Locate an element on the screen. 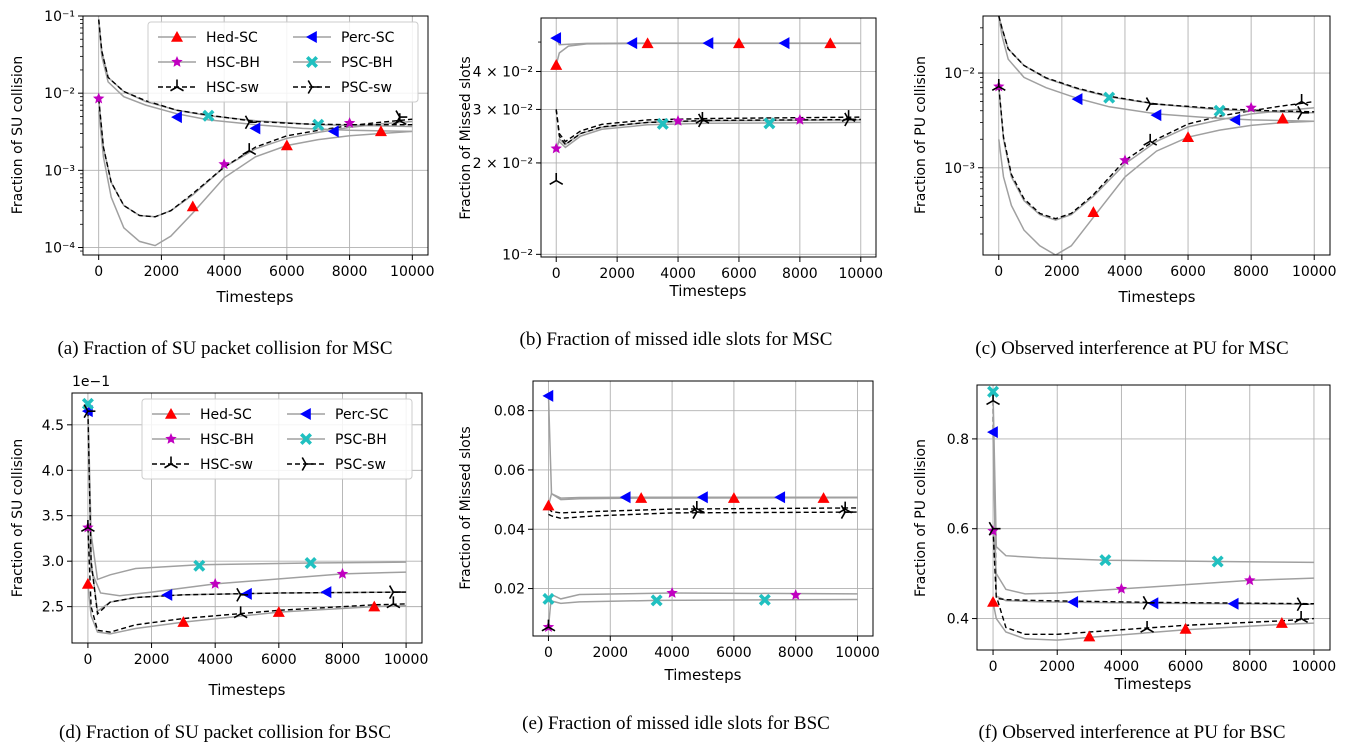 This screenshot has height=751, width=1354. legend-marker-perc-sc-d is located at coordinates (305, 414).